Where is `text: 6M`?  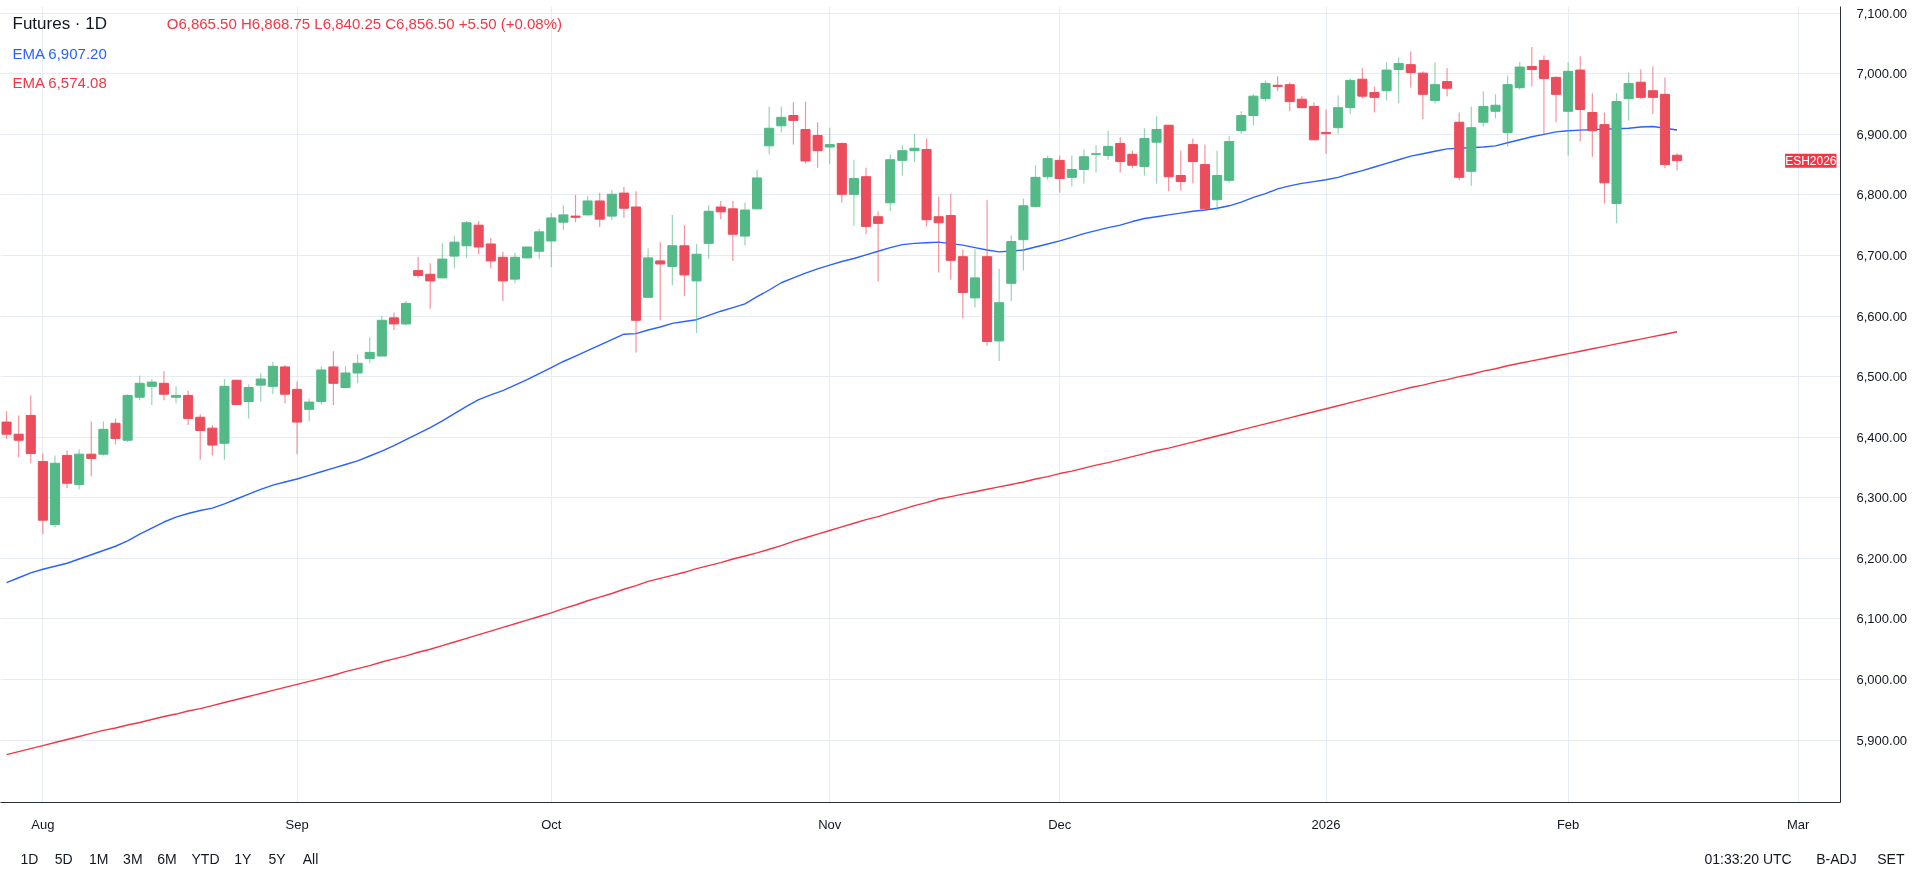
text: 6M is located at coordinates (167, 858).